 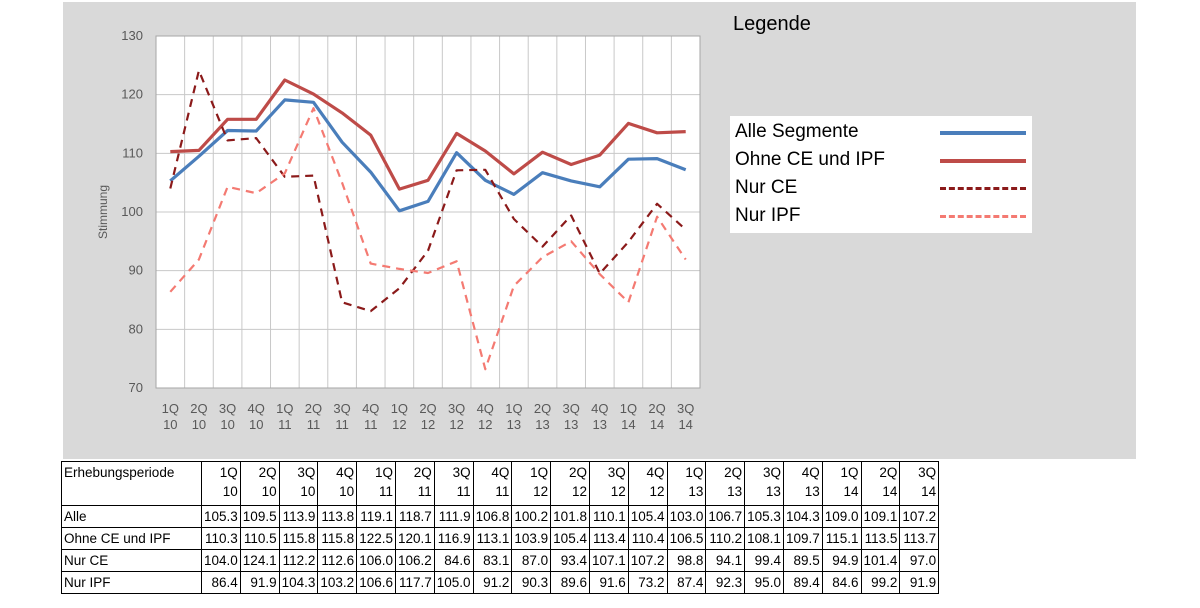 What do you see at coordinates (764, 538) in the screenshot?
I see `table-cell: 108.1` at bounding box center [764, 538].